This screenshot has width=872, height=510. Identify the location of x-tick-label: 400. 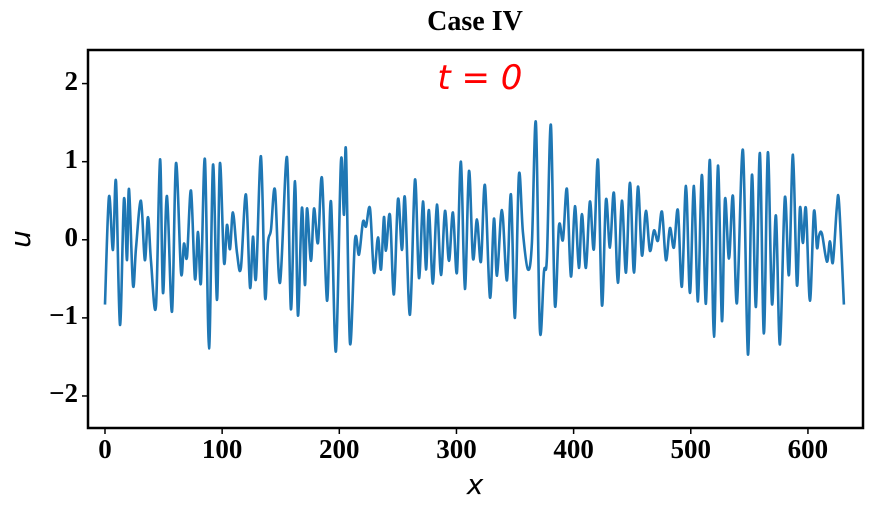
(573, 449).